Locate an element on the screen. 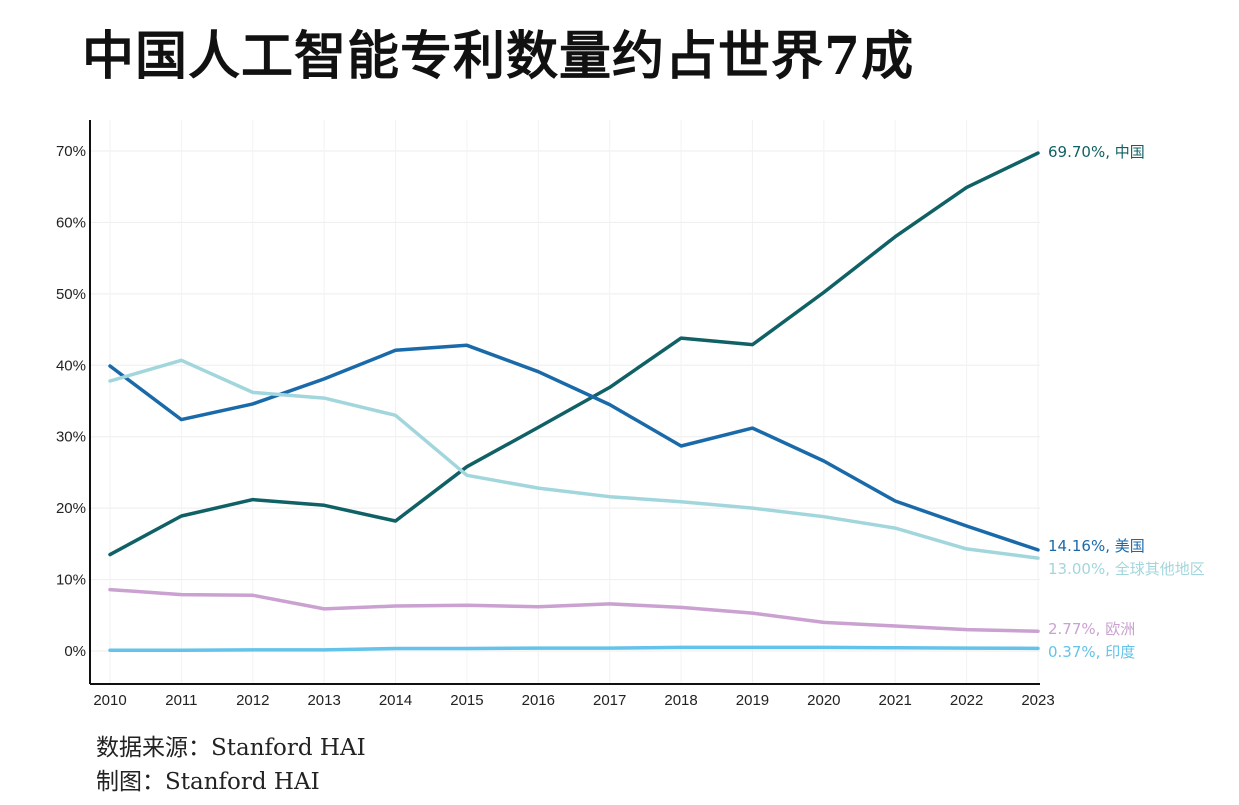 The image size is (1239, 805). y-tick-label: 70% is located at coordinates (71, 151).